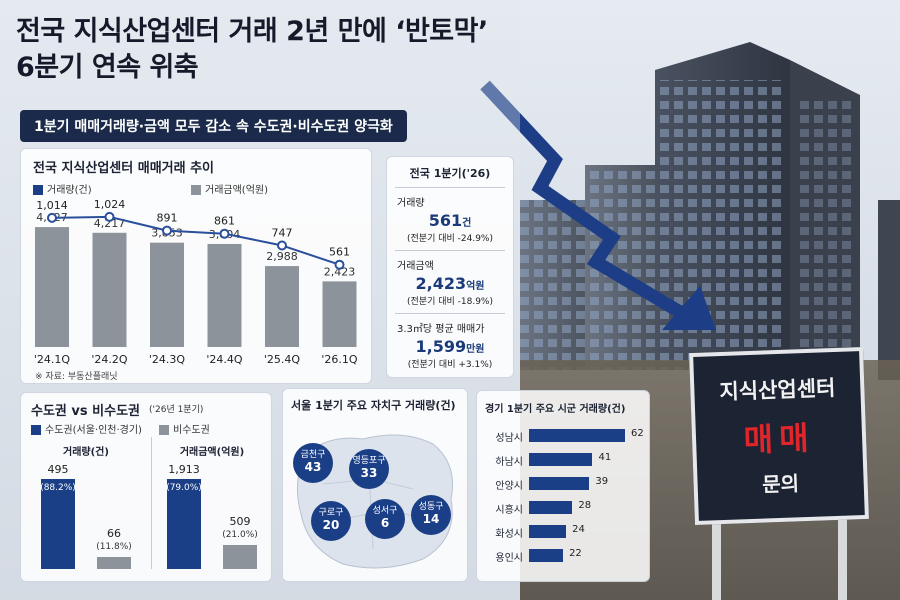  Describe the element at coordinates (176, 410) in the screenshot. I see `capital-note: ('26년 1분기)` at that location.